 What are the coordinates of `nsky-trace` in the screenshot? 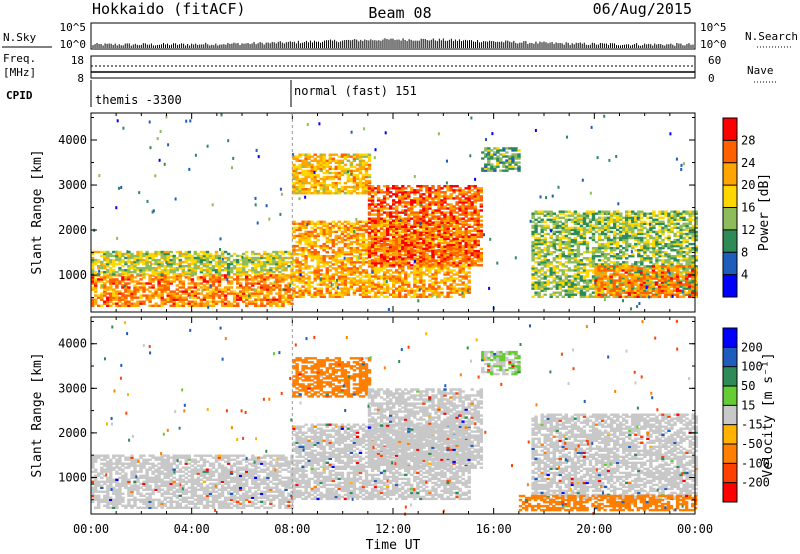 It's located at (392, 43).